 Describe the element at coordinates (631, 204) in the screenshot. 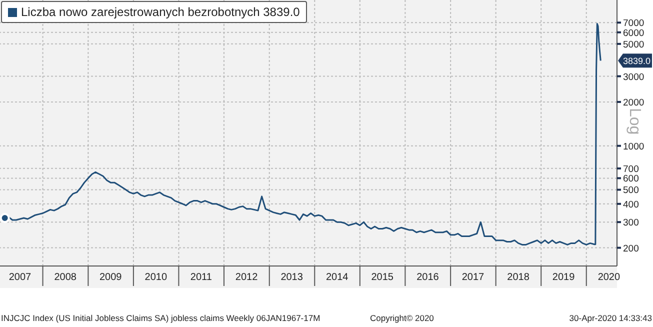

I see `y-tick-label: 400` at that location.